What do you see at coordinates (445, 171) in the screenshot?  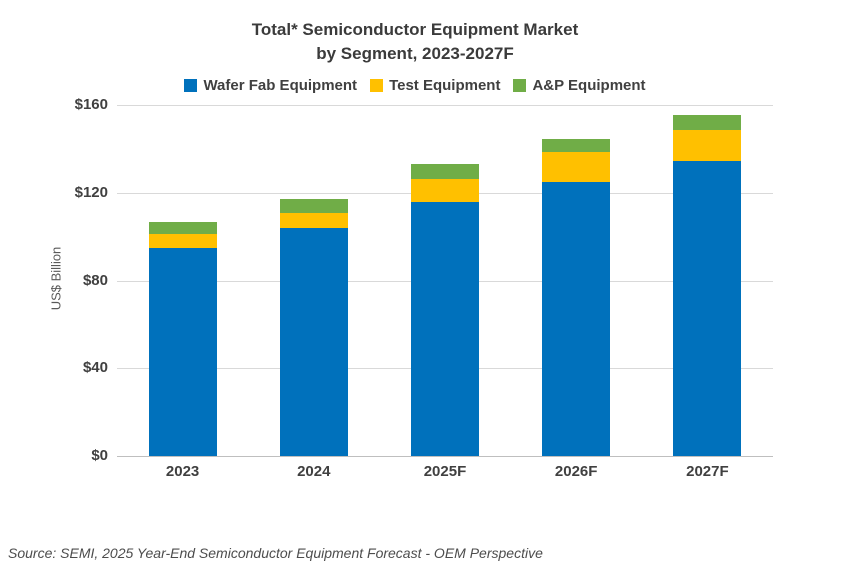 I see `bar-segment-2025F-a-p-equipment` at bounding box center [445, 171].